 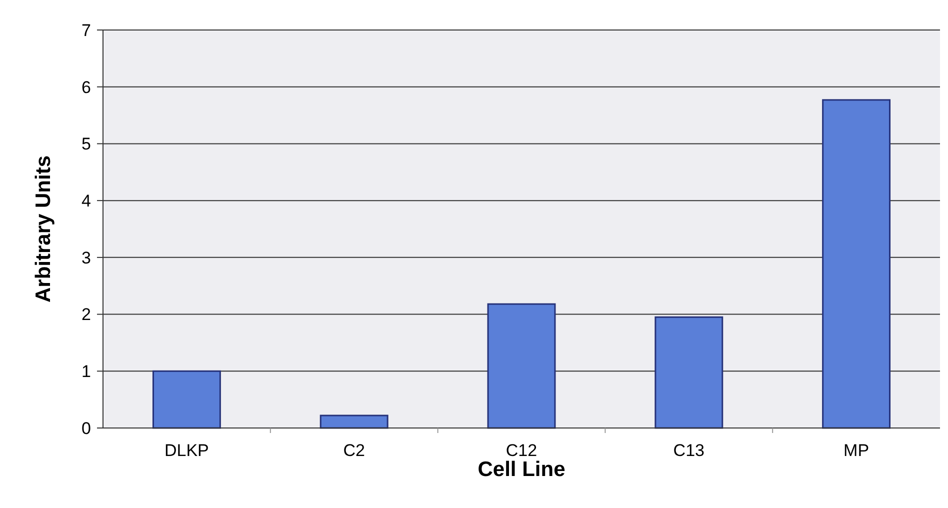 What do you see at coordinates (688, 450) in the screenshot?
I see `x-tick-label: C13` at bounding box center [688, 450].